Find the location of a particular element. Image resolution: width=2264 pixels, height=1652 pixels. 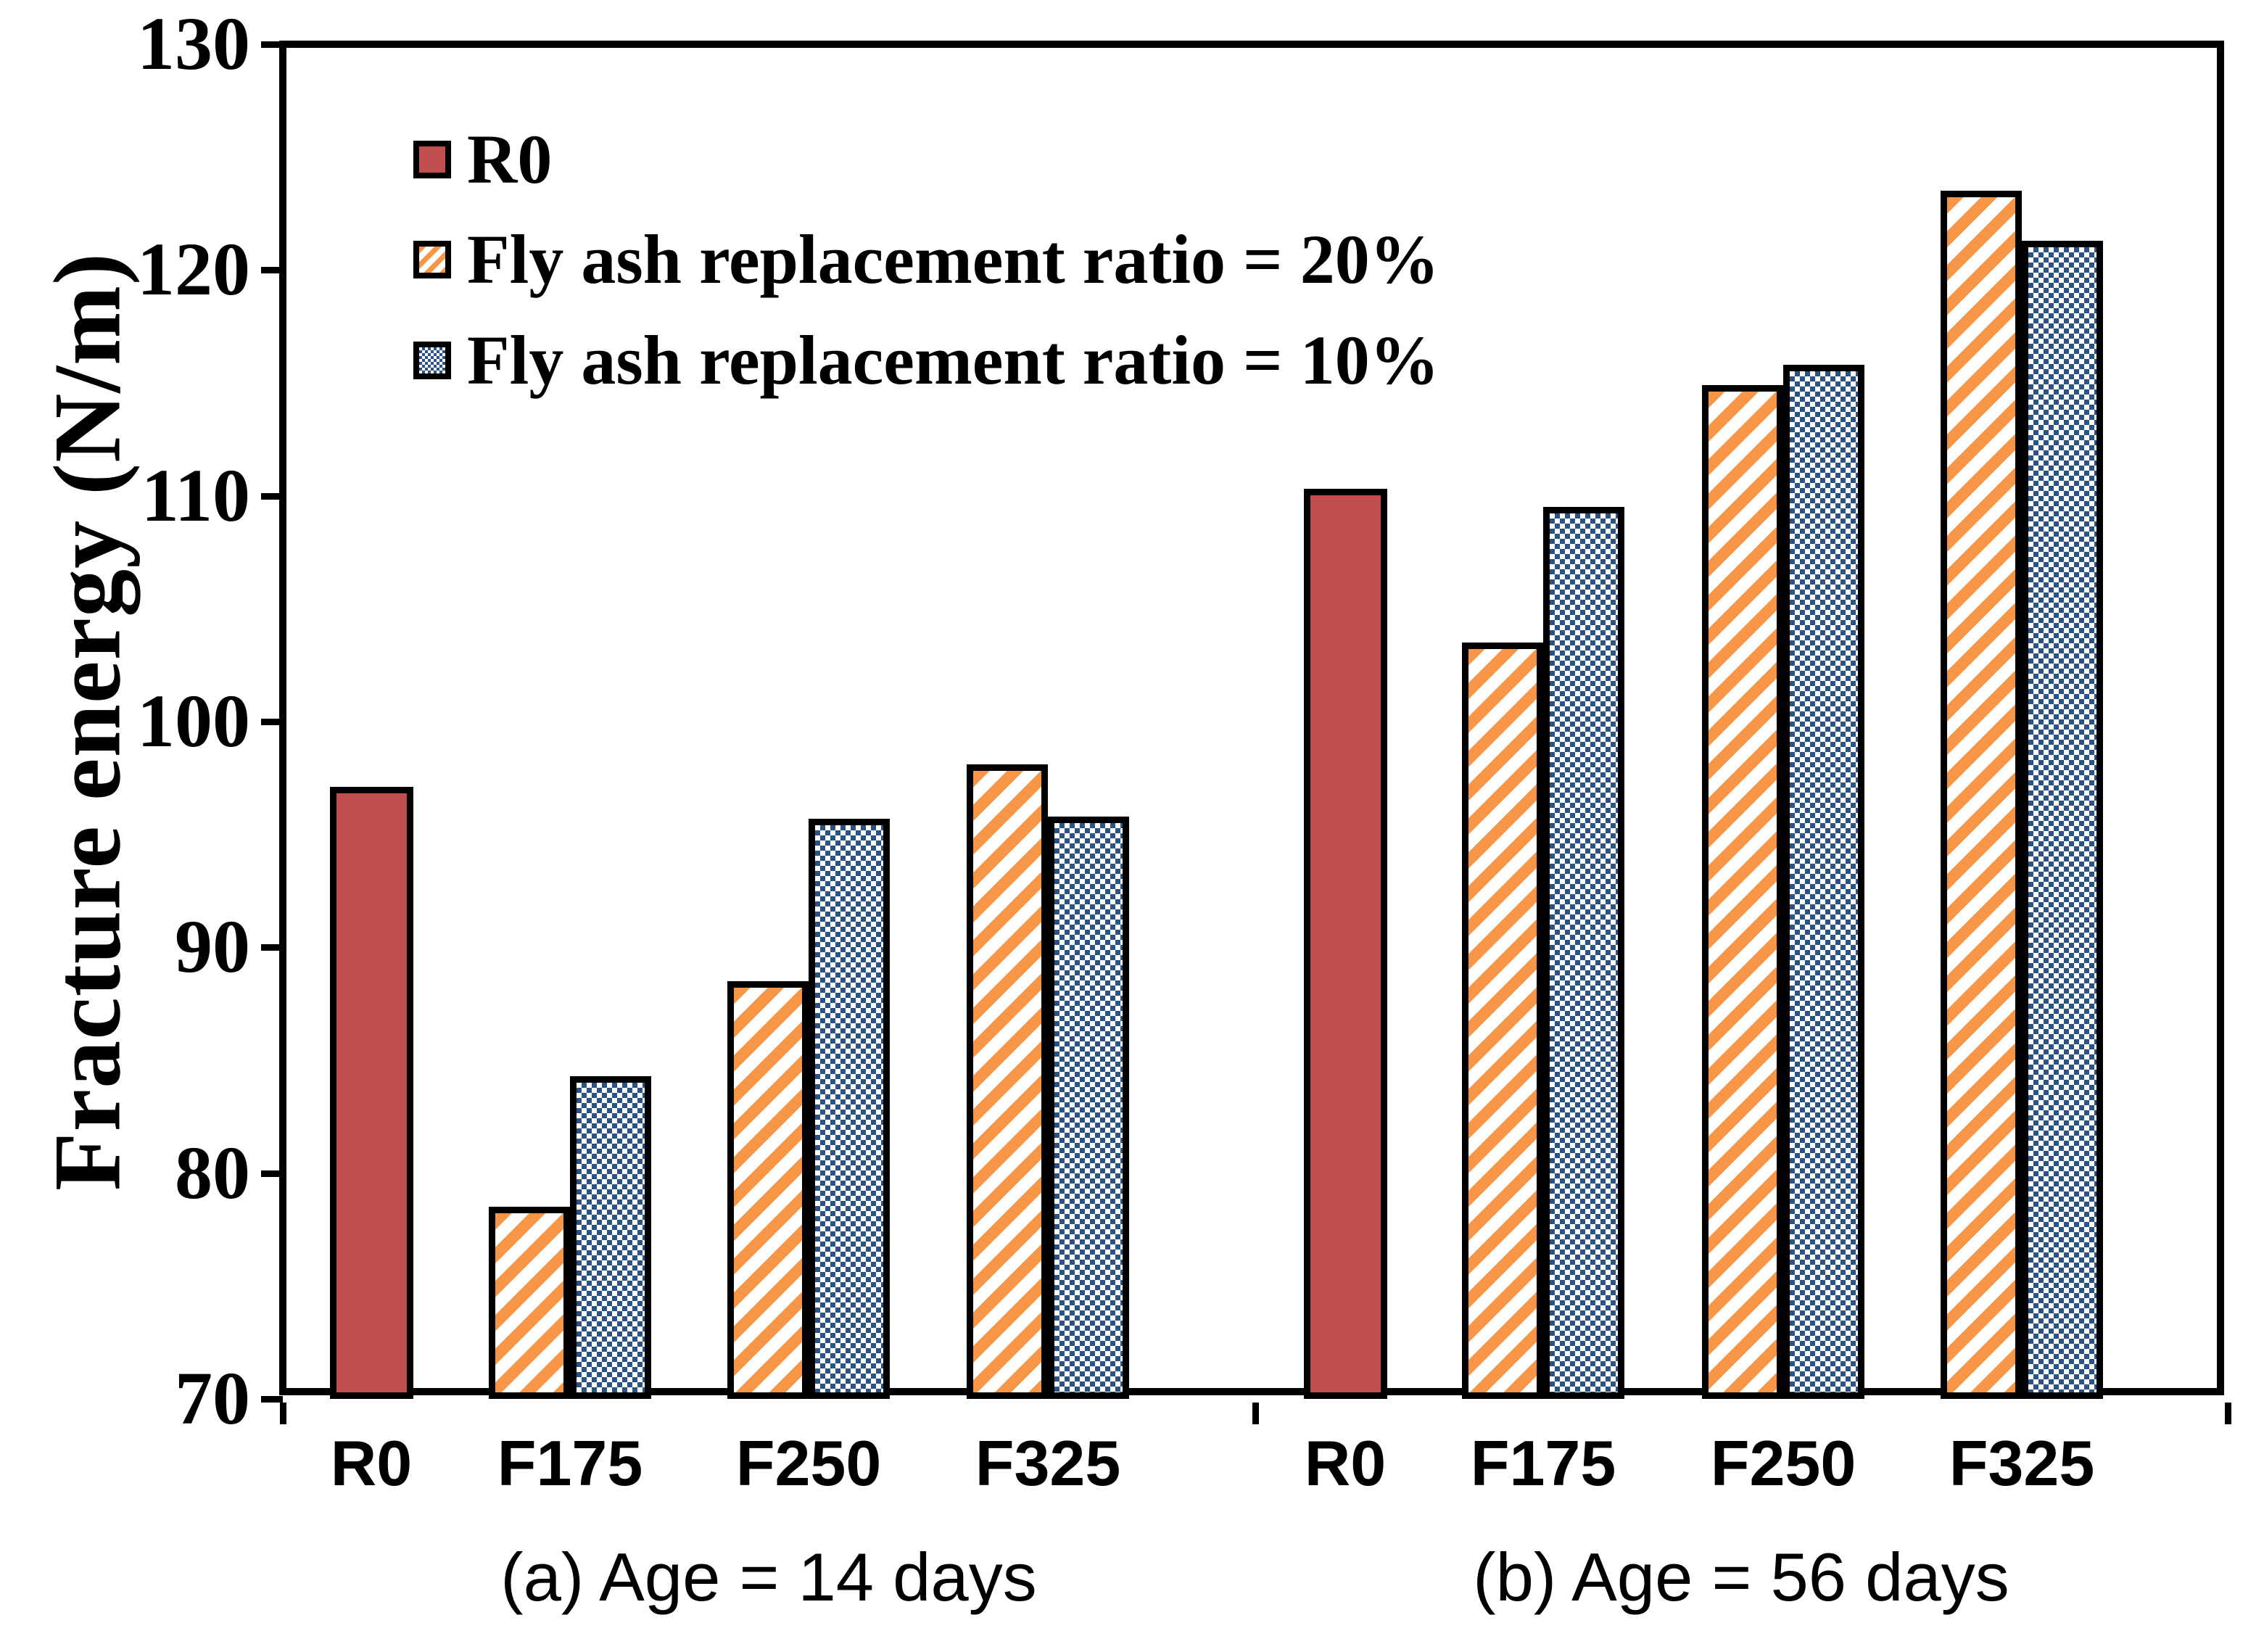

legend-label-r0: R0 is located at coordinates (510, 159).